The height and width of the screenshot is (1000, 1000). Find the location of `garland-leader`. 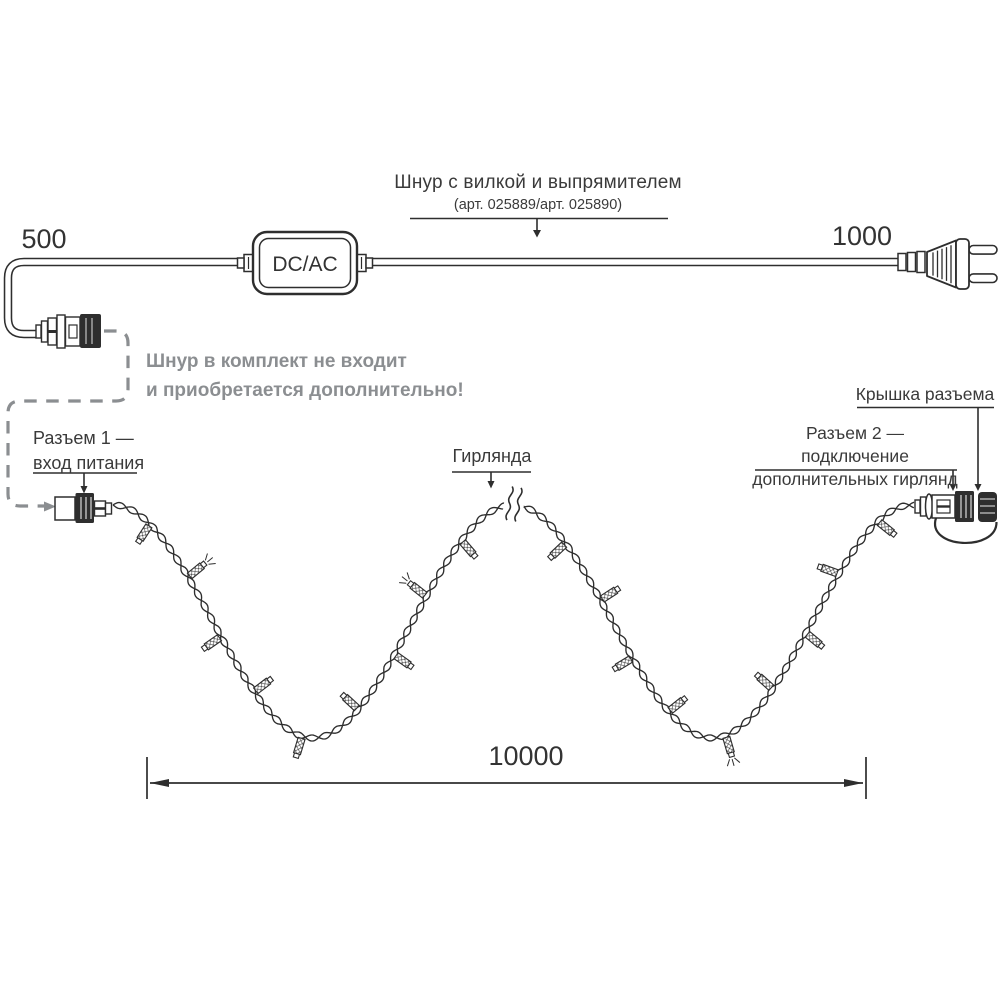

garland-leader is located at coordinates (491, 480).